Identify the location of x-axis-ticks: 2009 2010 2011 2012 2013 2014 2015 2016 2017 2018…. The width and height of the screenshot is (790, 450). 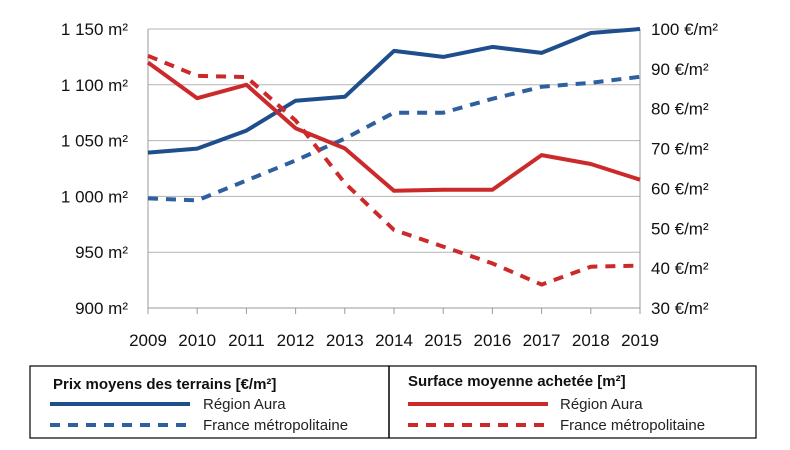
(394, 329).